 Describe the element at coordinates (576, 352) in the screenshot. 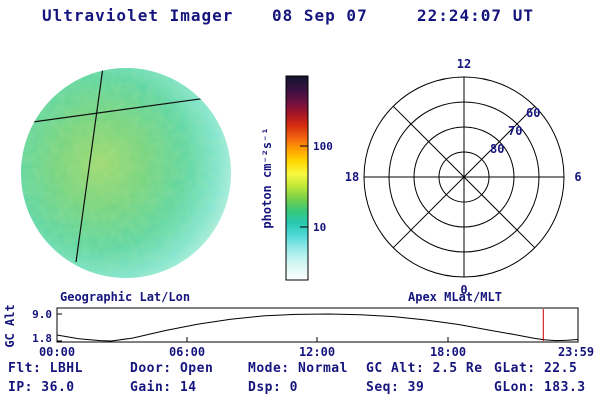

I see `xtick-label-2359: 23:59` at that location.